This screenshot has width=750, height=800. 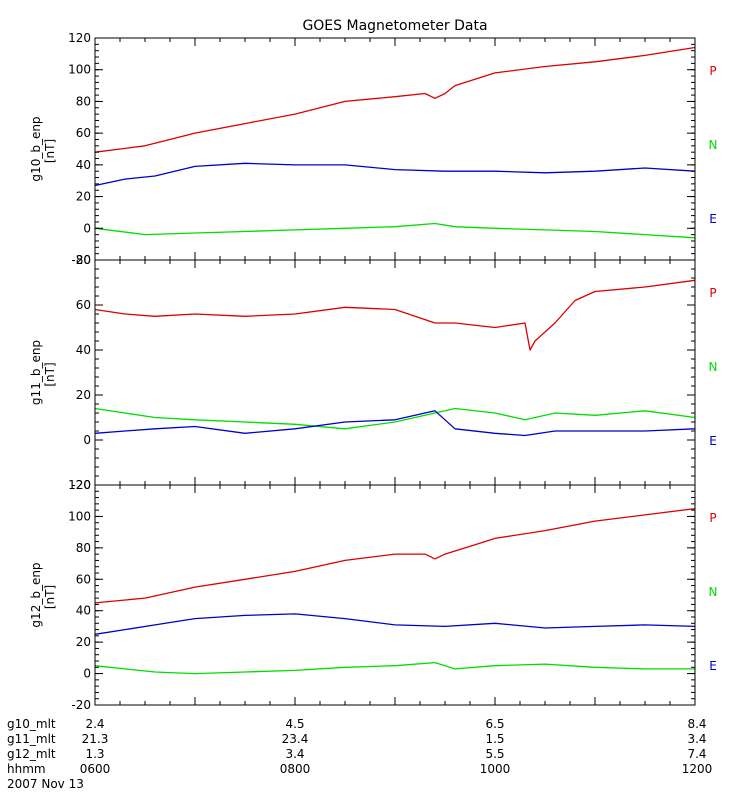 What do you see at coordinates (31, 724) in the screenshot?
I see `x-axis-row-label: g10_mlt` at bounding box center [31, 724].